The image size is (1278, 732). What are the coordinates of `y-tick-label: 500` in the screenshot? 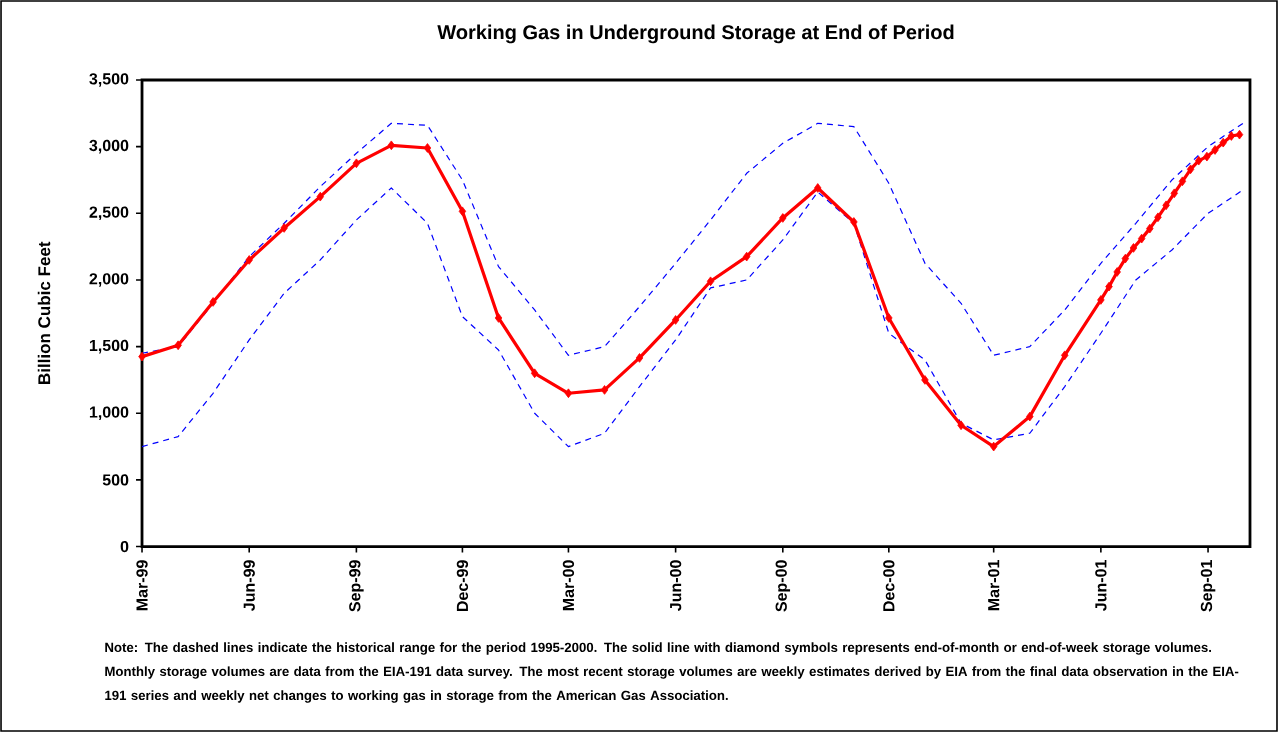 It's located at (115, 480).